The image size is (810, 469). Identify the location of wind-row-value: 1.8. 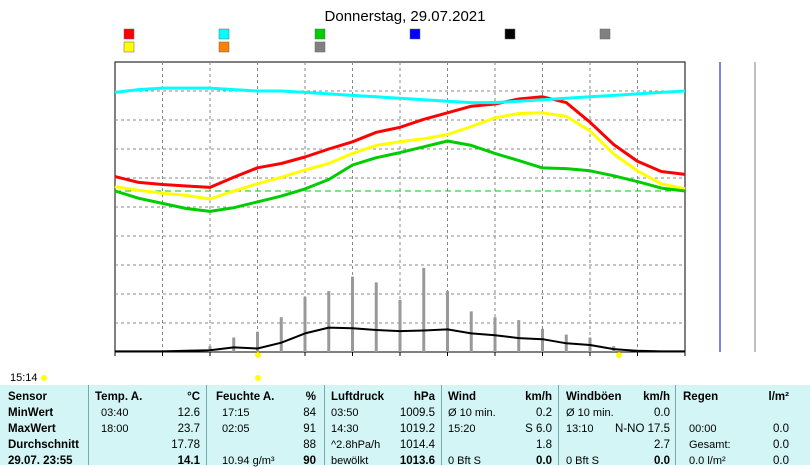
(544, 445).